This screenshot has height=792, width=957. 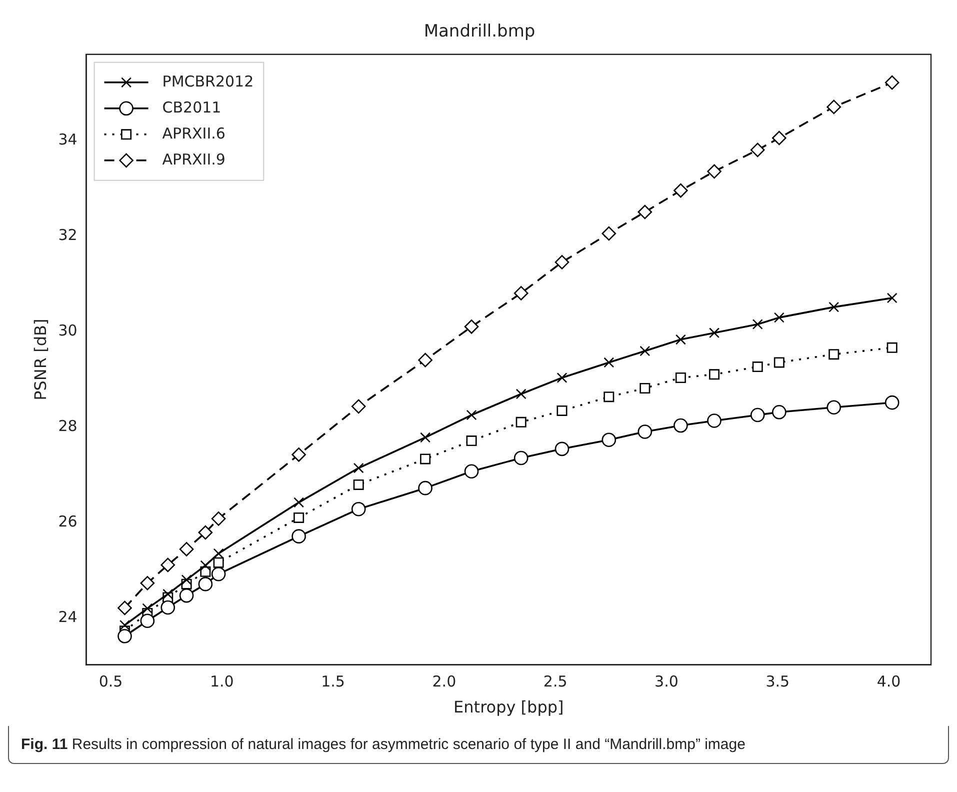 I want to click on x-tick-label: 4.0, so click(x=888, y=681).